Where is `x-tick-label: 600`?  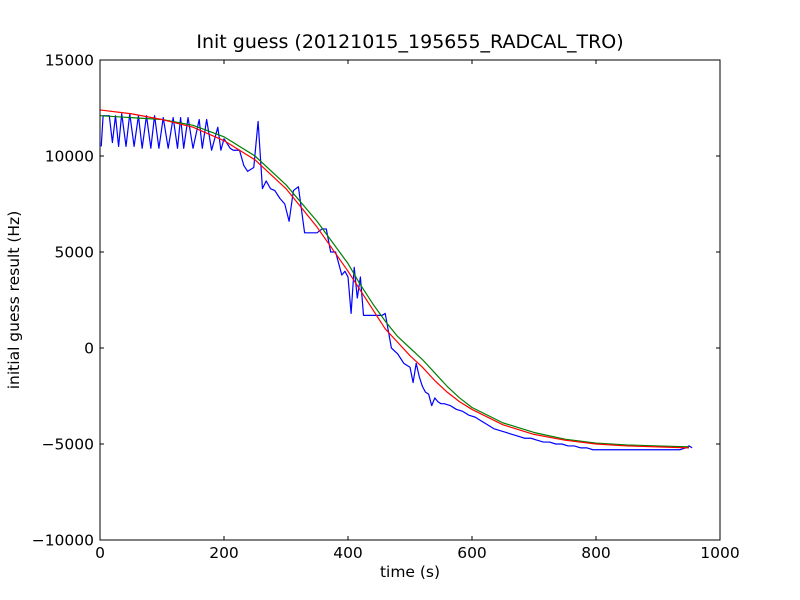
x-tick-label: 600 is located at coordinates (472, 553).